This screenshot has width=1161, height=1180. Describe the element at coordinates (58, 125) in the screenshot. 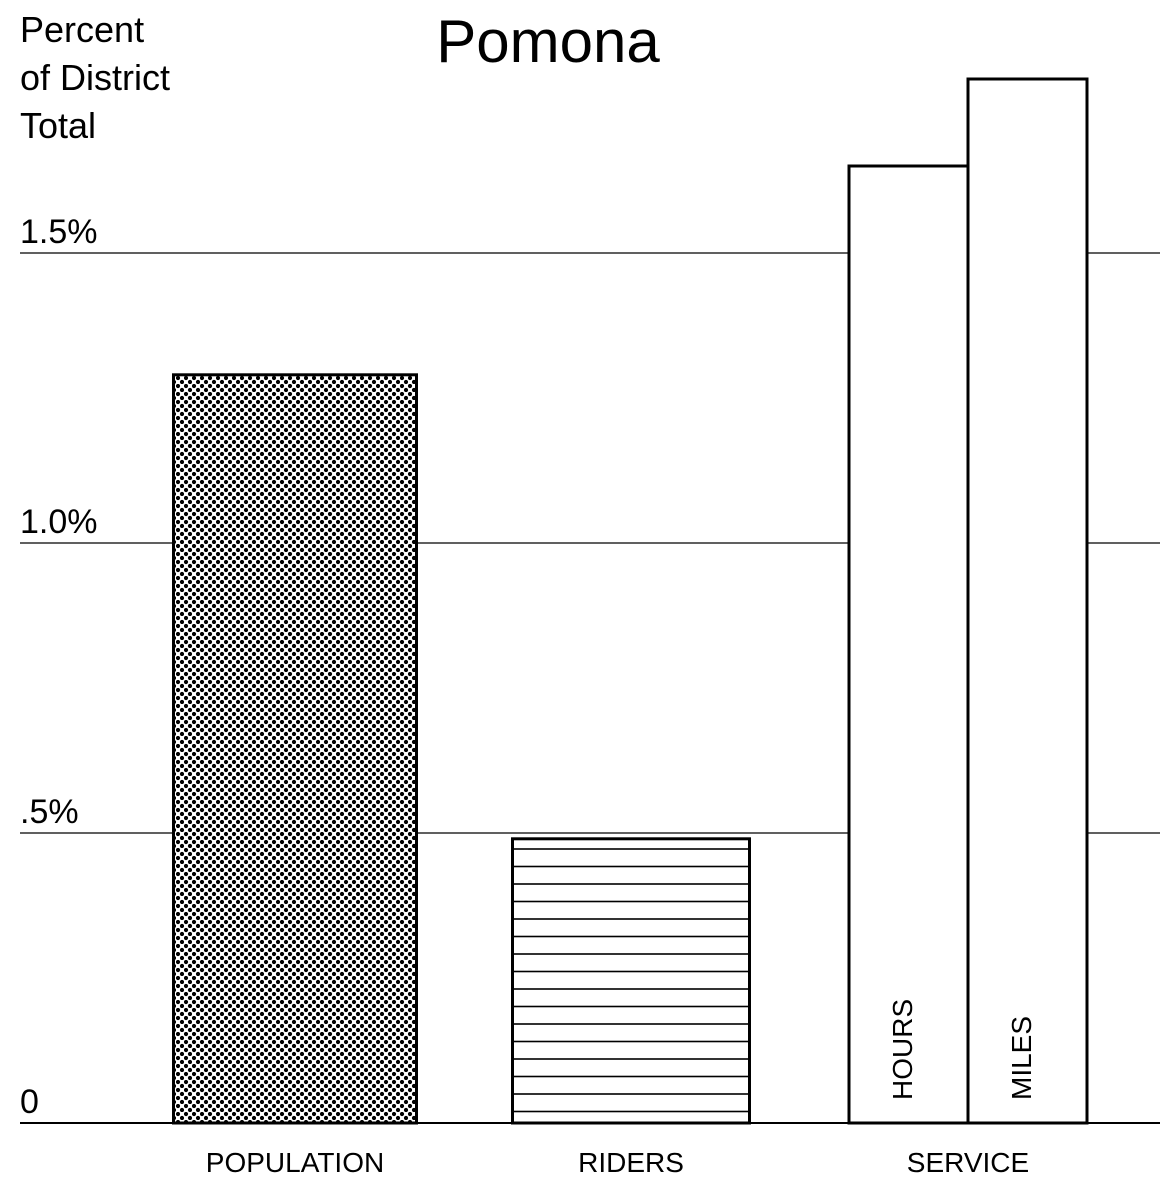

I see `y-axis-title: Total` at that location.